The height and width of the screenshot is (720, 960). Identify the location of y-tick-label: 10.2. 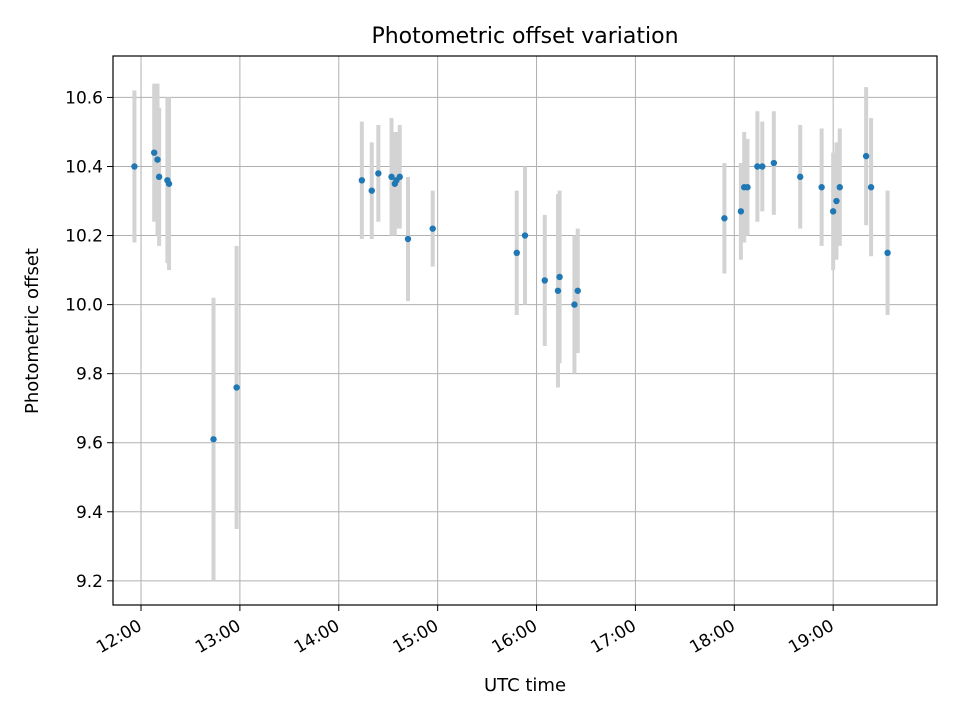
(84, 237).